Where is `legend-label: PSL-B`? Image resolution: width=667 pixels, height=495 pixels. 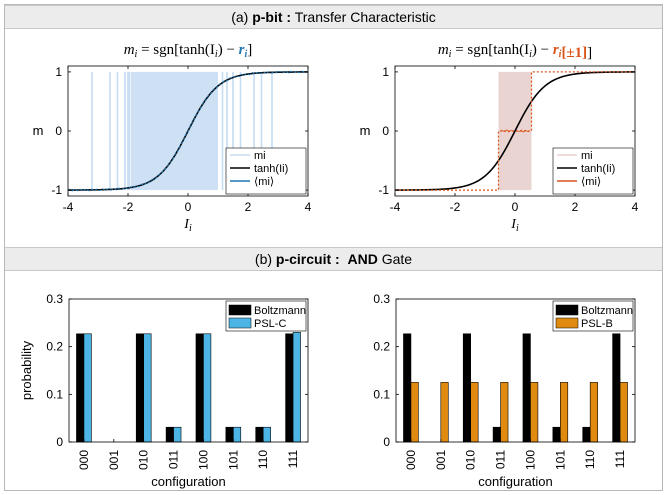
legend-label: PSL-B is located at coordinates (597, 324).